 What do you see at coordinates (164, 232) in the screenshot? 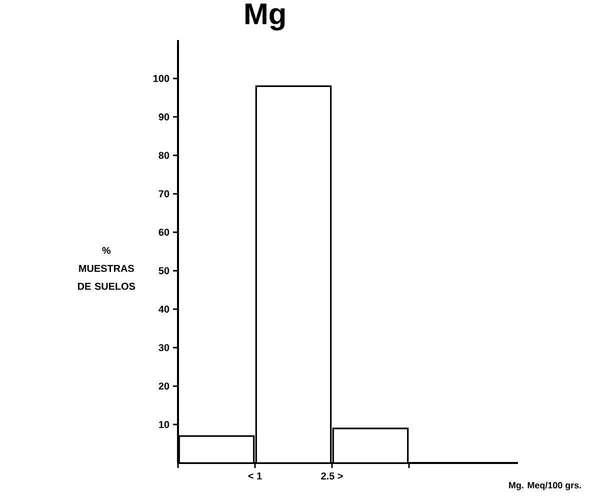
I see `y-tick-label: 60` at bounding box center [164, 232].